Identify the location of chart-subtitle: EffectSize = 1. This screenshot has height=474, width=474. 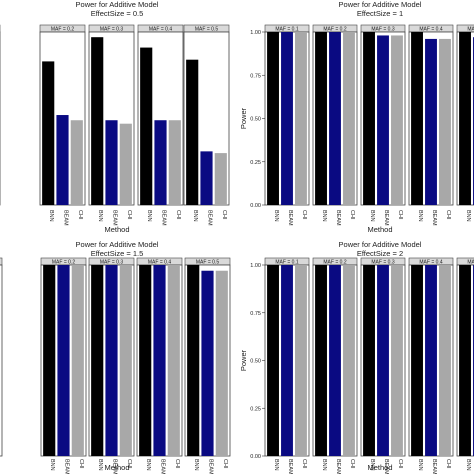
(380, 13).